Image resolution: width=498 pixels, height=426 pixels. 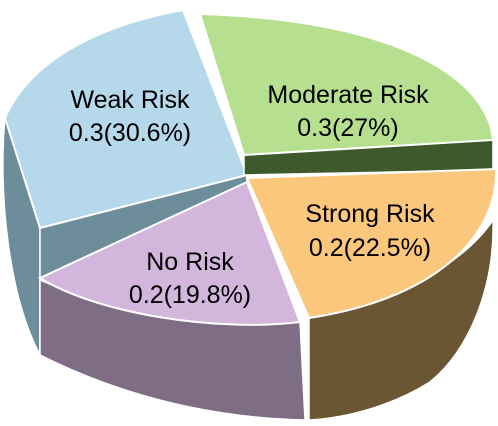 I want to click on label-moderate-risk-value: 0.3(27%), so click(x=347, y=128).